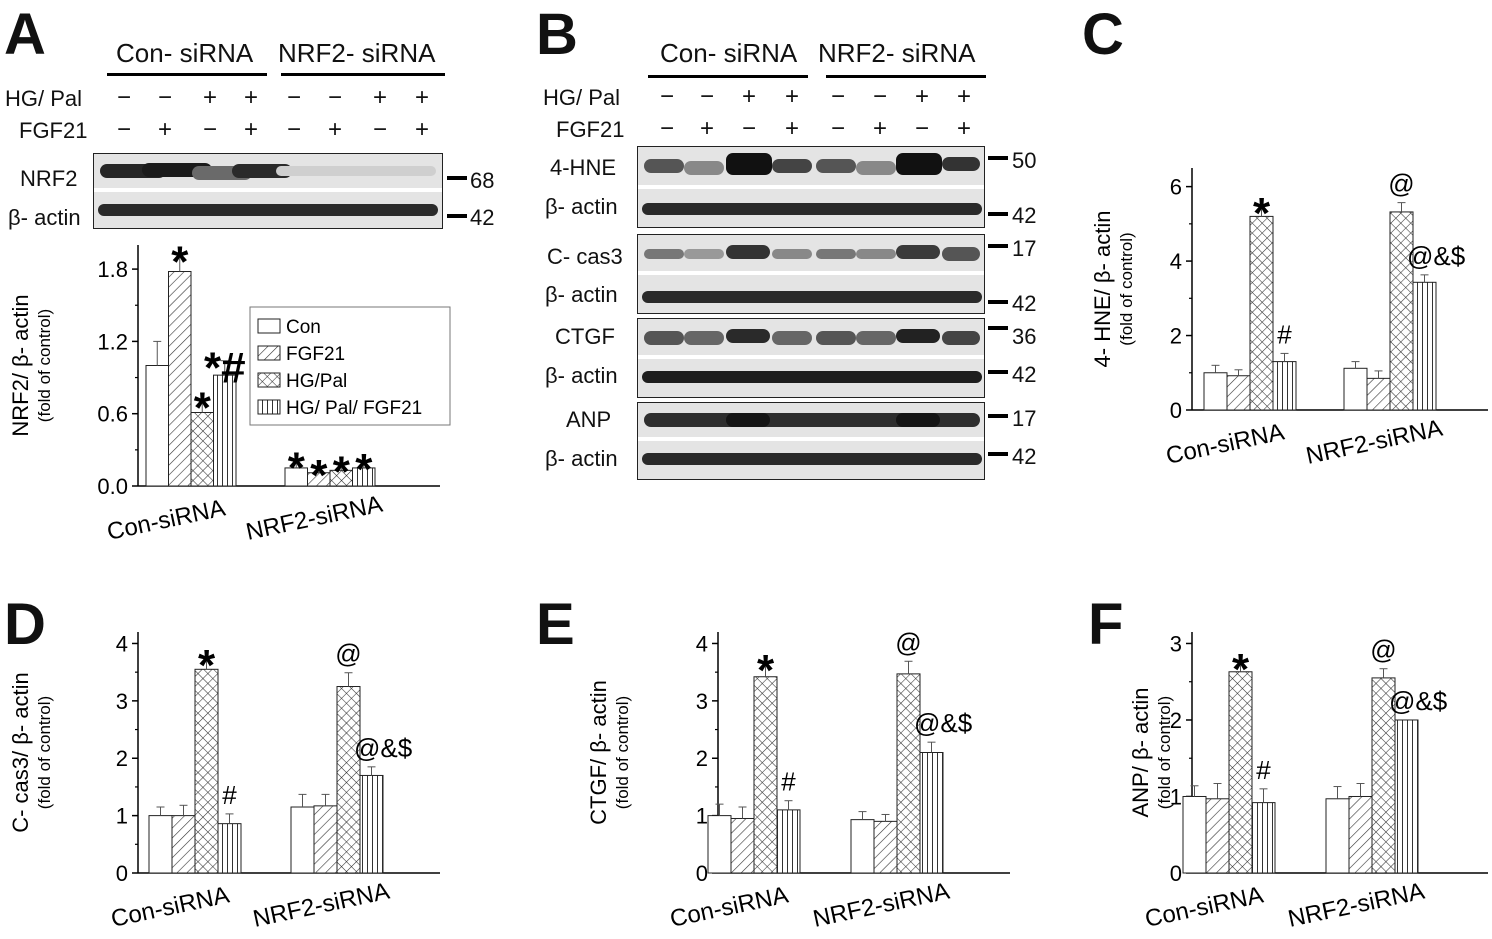 This screenshot has height=939, width=1492. I want to click on y-tick-label: 1.2, so click(112, 341).